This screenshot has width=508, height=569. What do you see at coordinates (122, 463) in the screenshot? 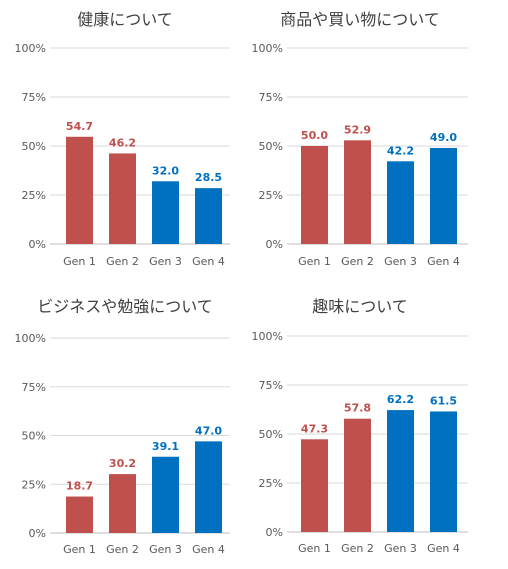
I see `data-label: 30.2` at bounding box center [122, 463].